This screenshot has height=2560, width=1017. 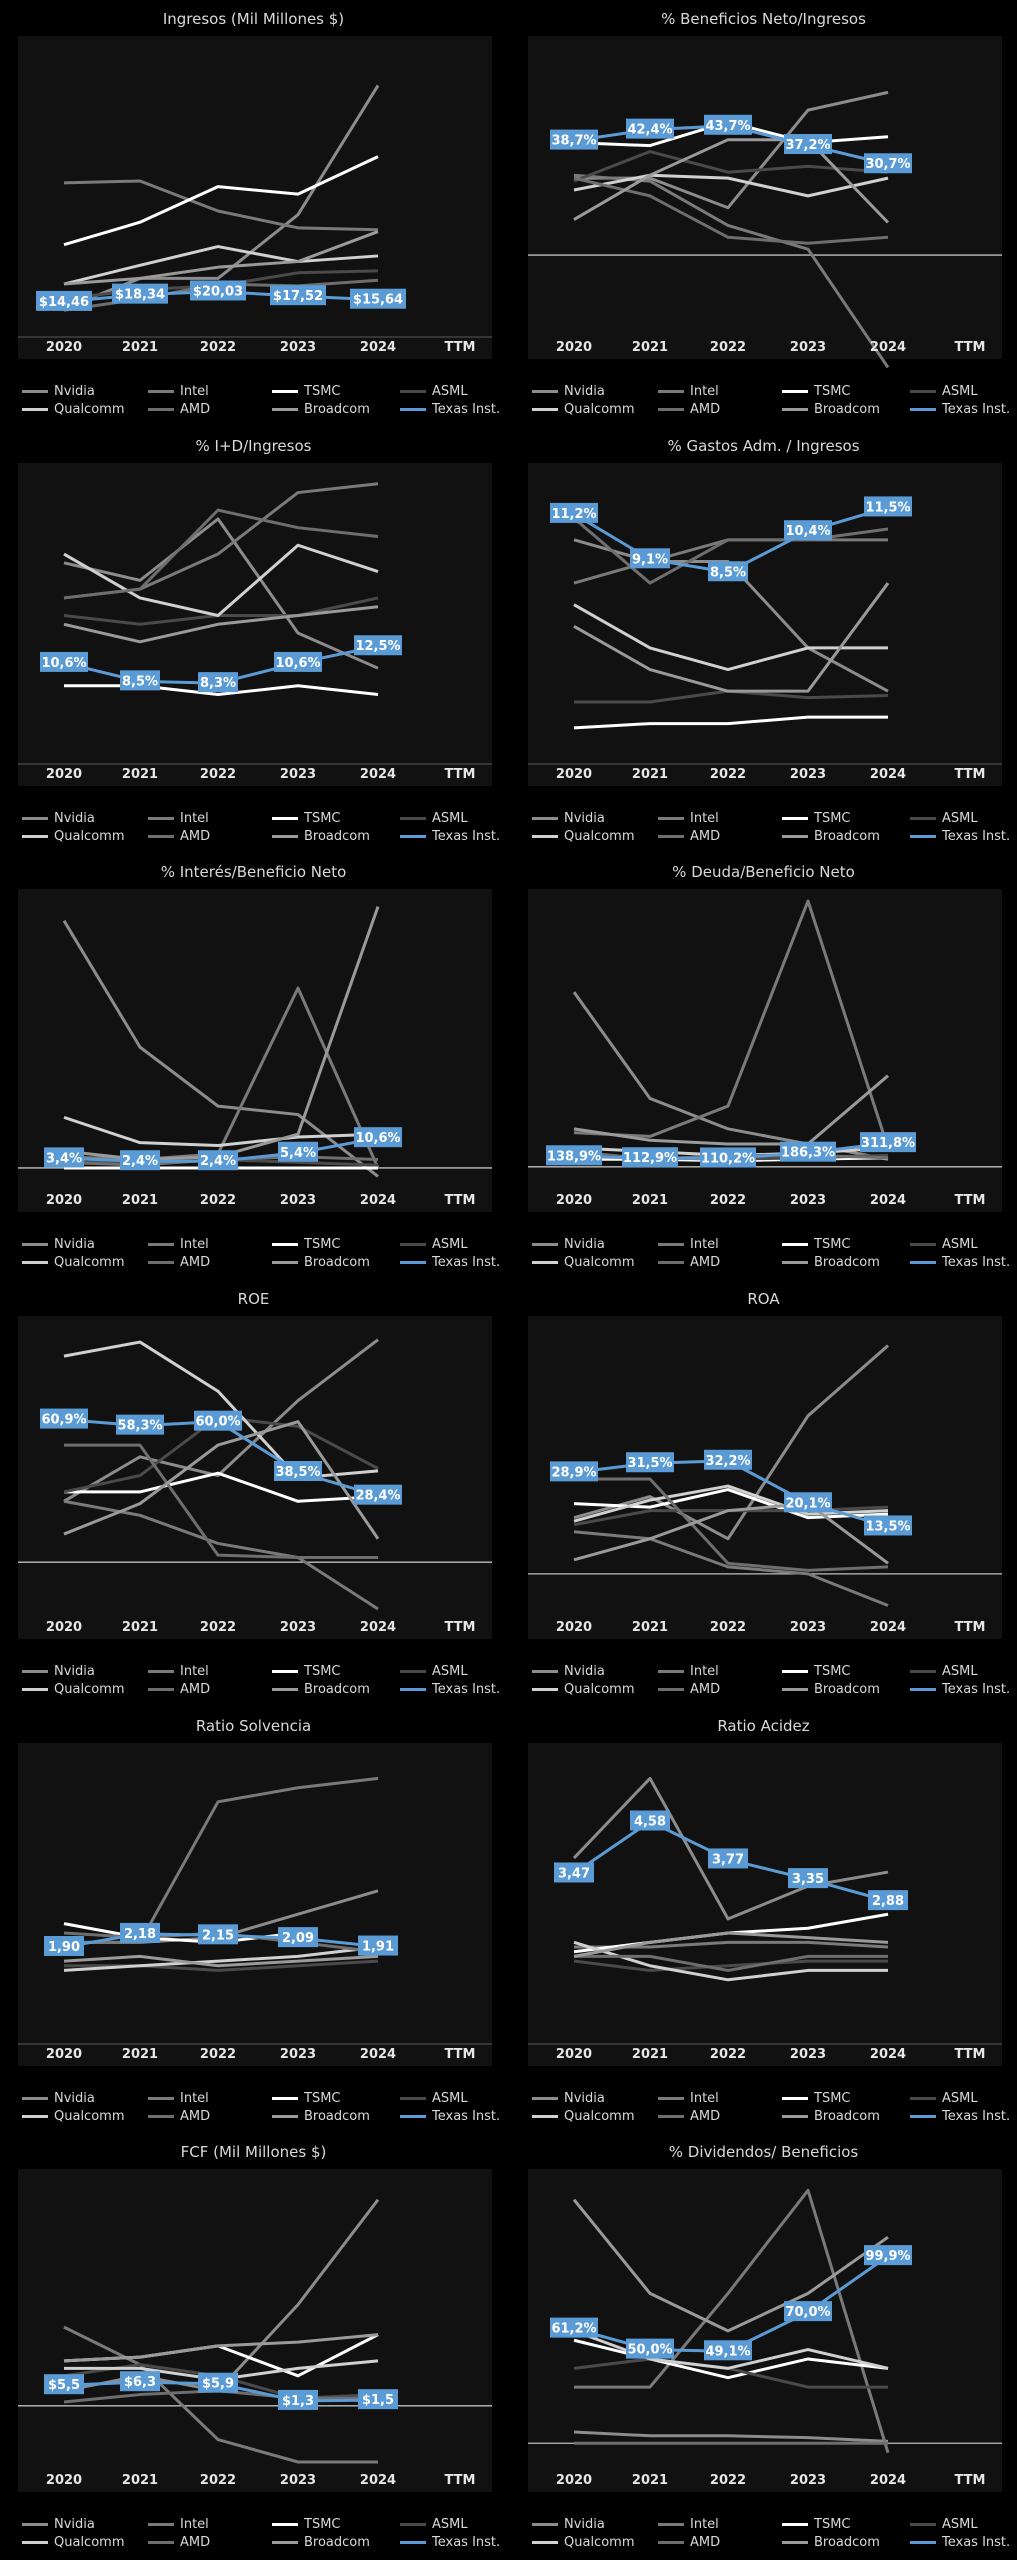 I want to click on data-label-texas-2024: 1,91, so click(x=378, y=1945).